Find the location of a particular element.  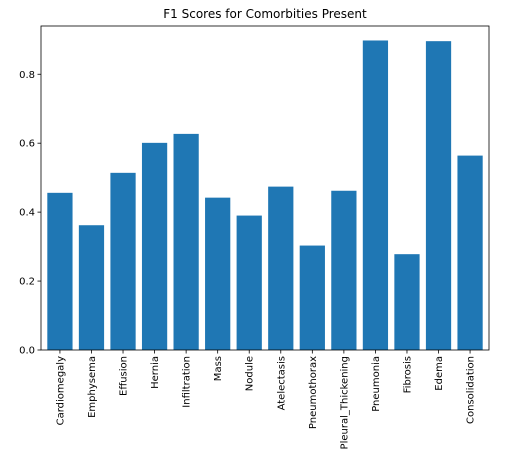

x-tick-label: Emphysema is located at coordinates (92, 387).